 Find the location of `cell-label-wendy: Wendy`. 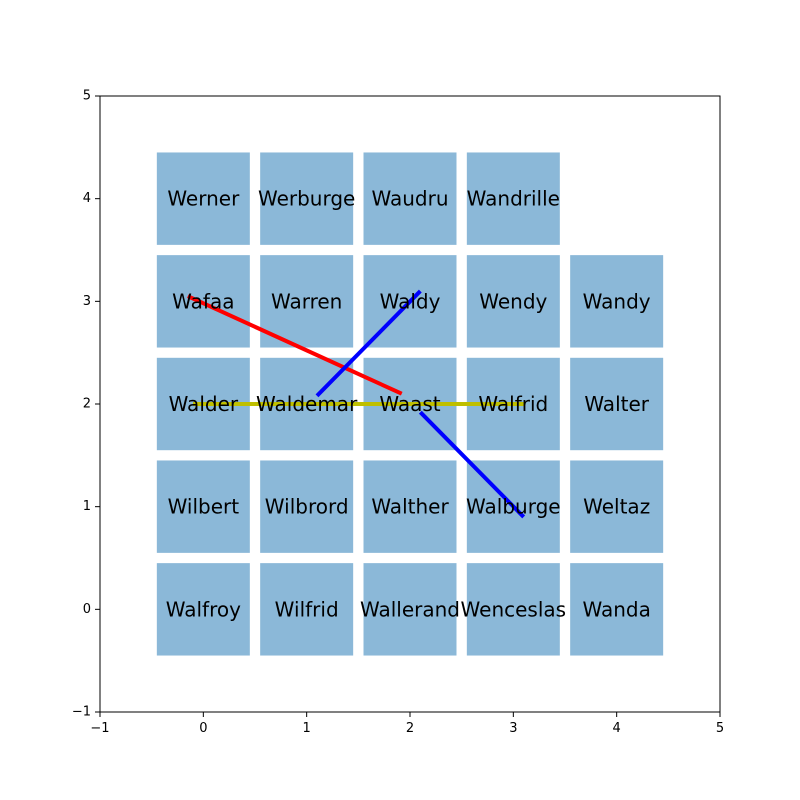

cell-label-wendy: Wendy is located at coordinates (513, 301).